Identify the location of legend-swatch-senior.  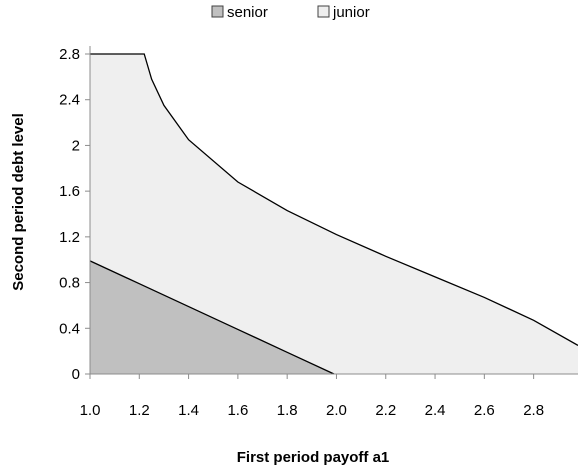
(217, 11).